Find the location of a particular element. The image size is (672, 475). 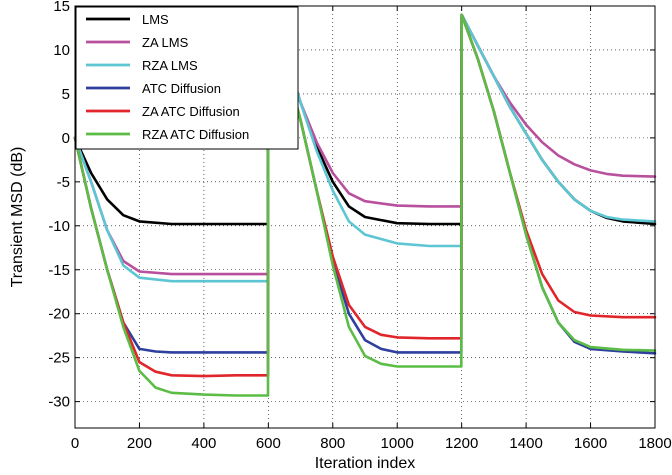

y-tick-label: -20 is located at coordinates (59, 314).